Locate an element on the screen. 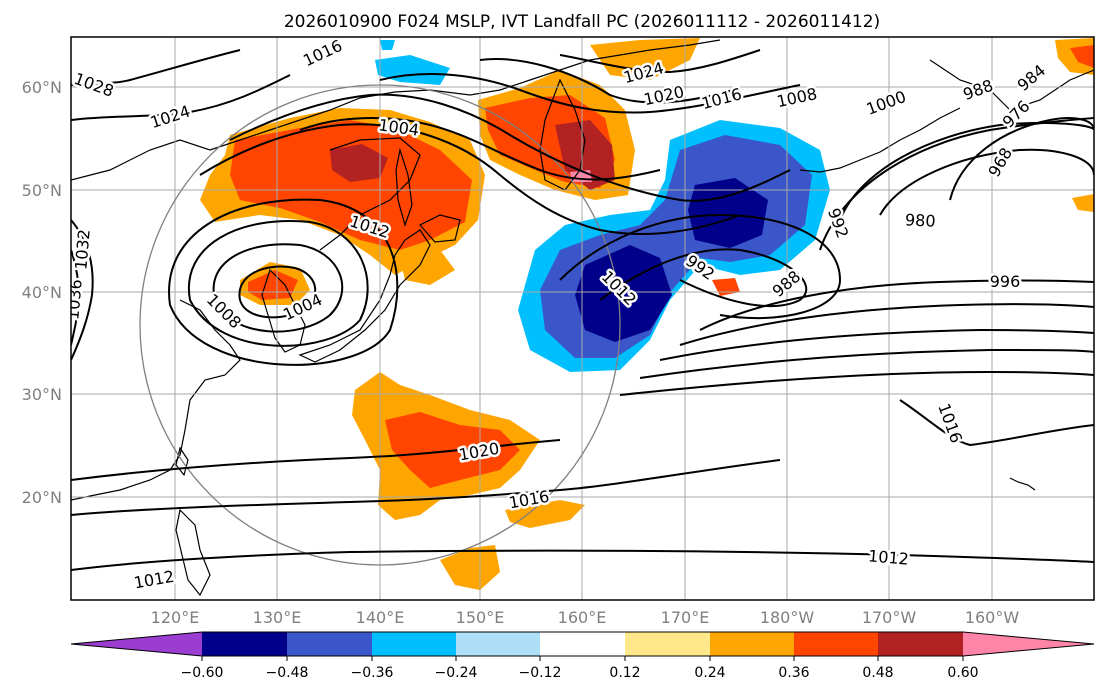  cb-tick-label: −0.36 is located at coordinates (372, 673).